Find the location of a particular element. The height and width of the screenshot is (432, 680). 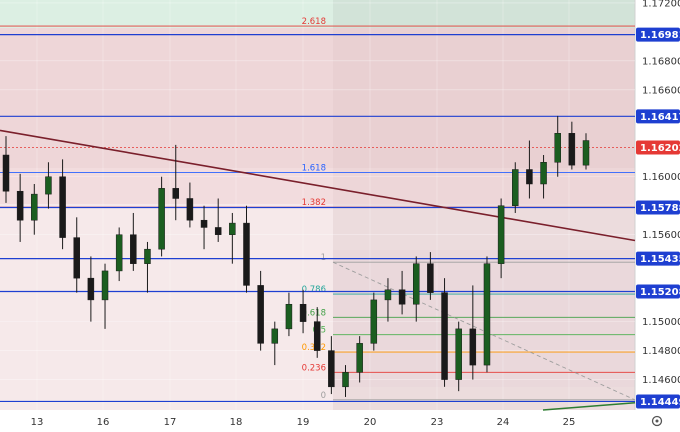

y-tick-label: 1.15000 is located at coordinates (661, 322).